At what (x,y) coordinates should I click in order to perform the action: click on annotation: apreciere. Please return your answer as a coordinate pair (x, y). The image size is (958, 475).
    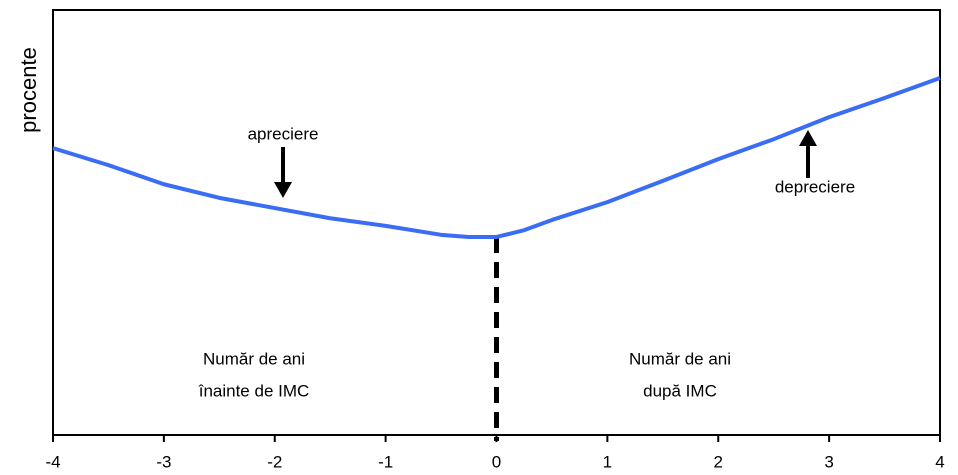
    Looking at the image, I should click on (283, 133).